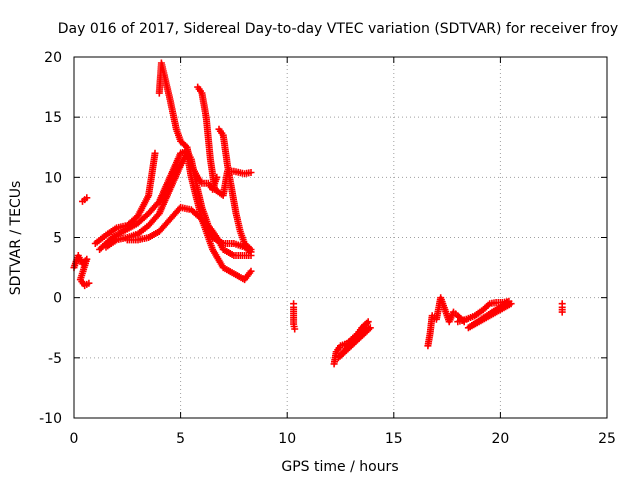 The image size is (640, 480). I want to click on x-tick-label: 0, so click(74, 439).